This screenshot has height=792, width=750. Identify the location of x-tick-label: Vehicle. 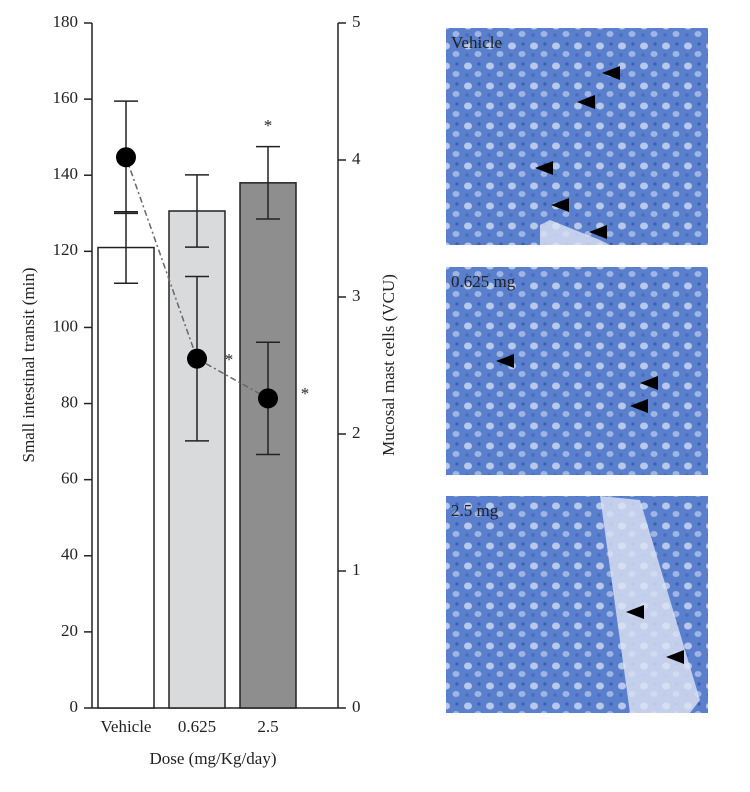
(126, 726).